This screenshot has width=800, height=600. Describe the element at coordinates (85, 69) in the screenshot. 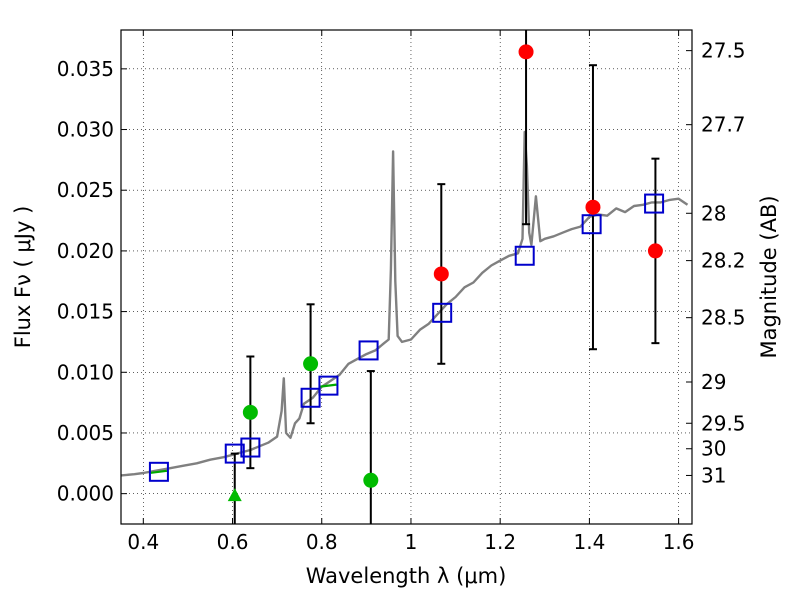

I see `y-tick-label: 0.035` at that location.